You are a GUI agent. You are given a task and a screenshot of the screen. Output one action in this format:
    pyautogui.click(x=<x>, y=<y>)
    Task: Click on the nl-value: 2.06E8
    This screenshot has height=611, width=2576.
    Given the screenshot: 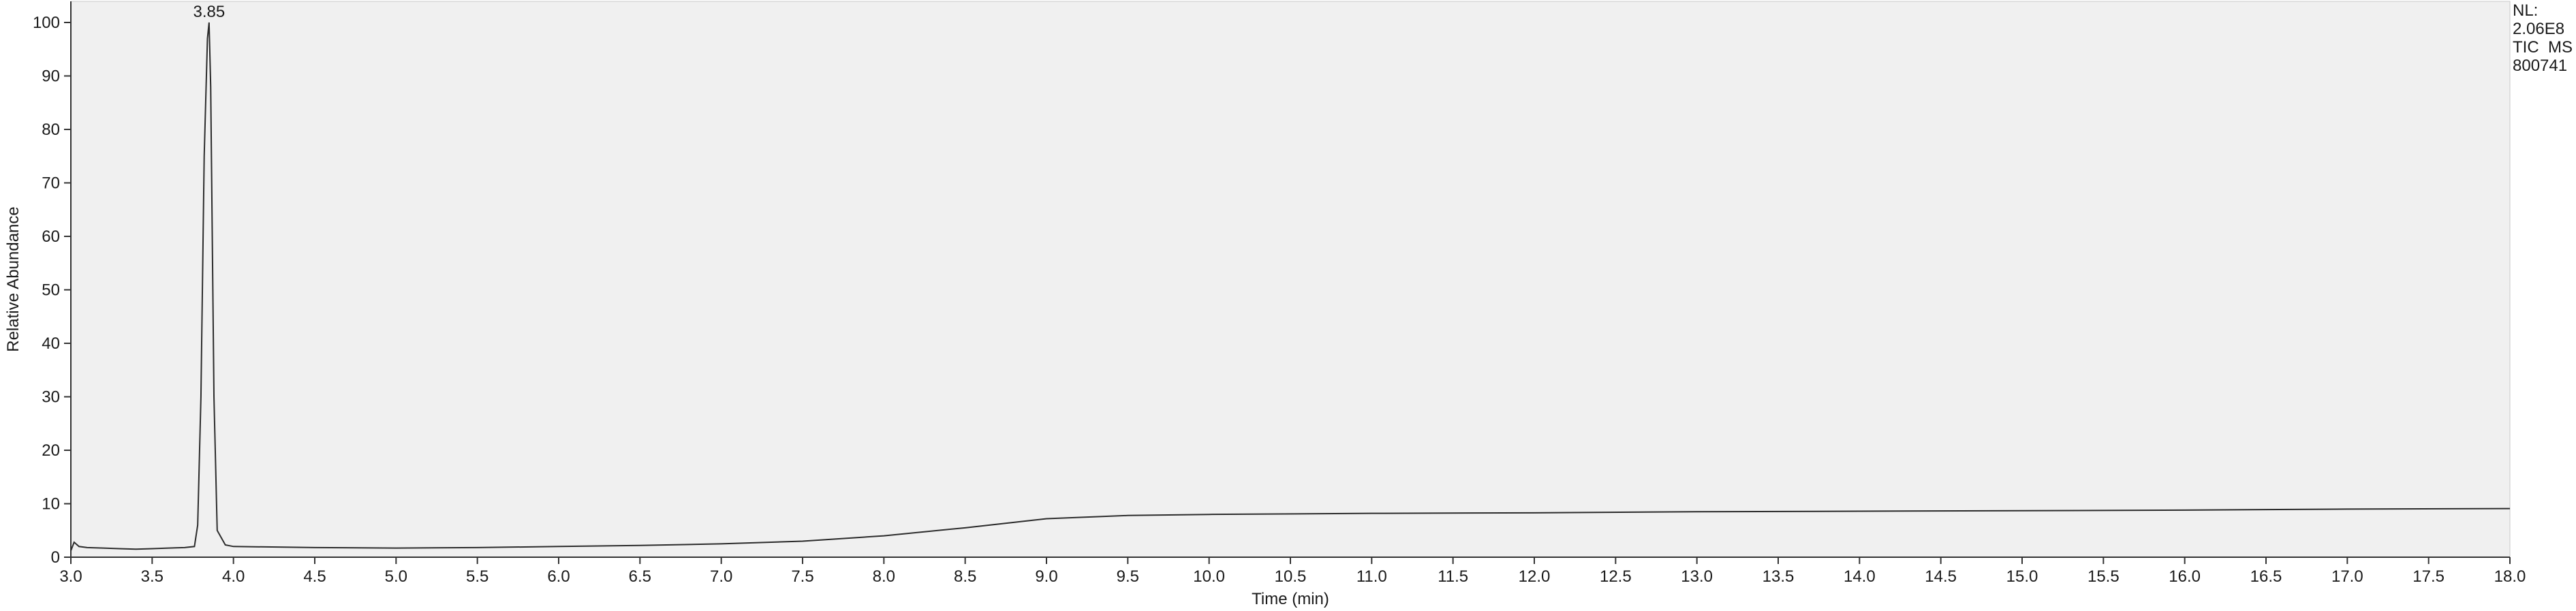 What is the action you would take?
    pyautogui.click(x=2539, y=29)
    